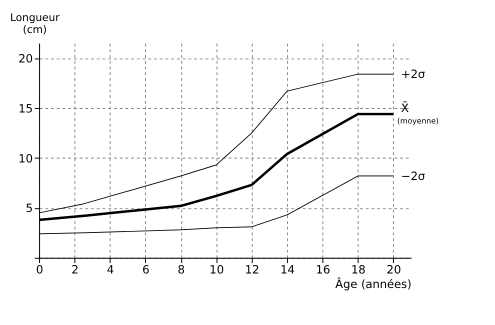 Image resolution: width=495 pixels, height=325 pixels. What do you see at coordinates (418, 113) in the screenshot?
I see `series-label: X̄ (moyenne)` at bounding box center [418, 113].